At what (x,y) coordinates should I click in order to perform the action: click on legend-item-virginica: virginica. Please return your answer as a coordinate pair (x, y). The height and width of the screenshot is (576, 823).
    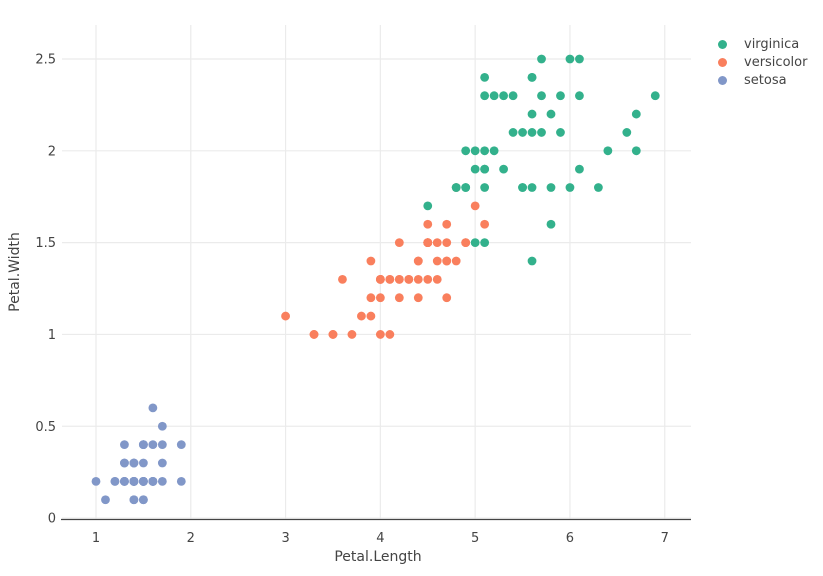
    Looking at the image, I should click on (760, 44).